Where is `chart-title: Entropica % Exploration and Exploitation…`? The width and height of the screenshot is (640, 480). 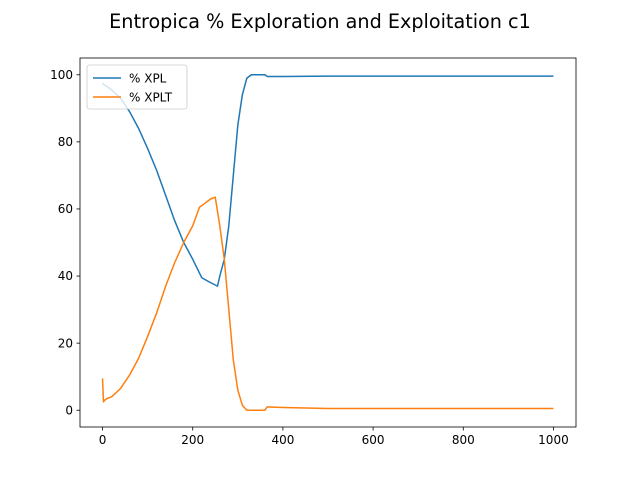
chart-title: Entropica % Exploration and Exploitation… is located at coordinates (320, 21).